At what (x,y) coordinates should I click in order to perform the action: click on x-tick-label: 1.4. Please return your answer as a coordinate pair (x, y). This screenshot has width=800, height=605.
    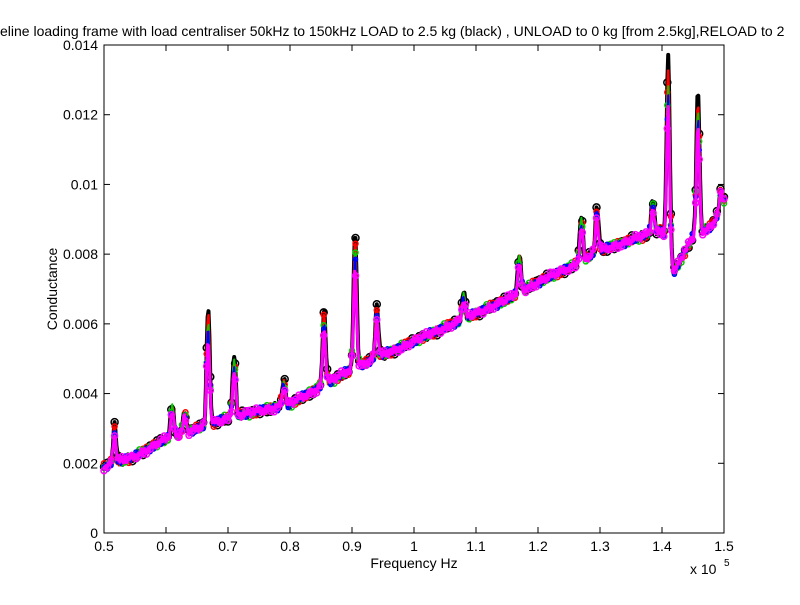
    Looking at the image, I should click on (662, 546).